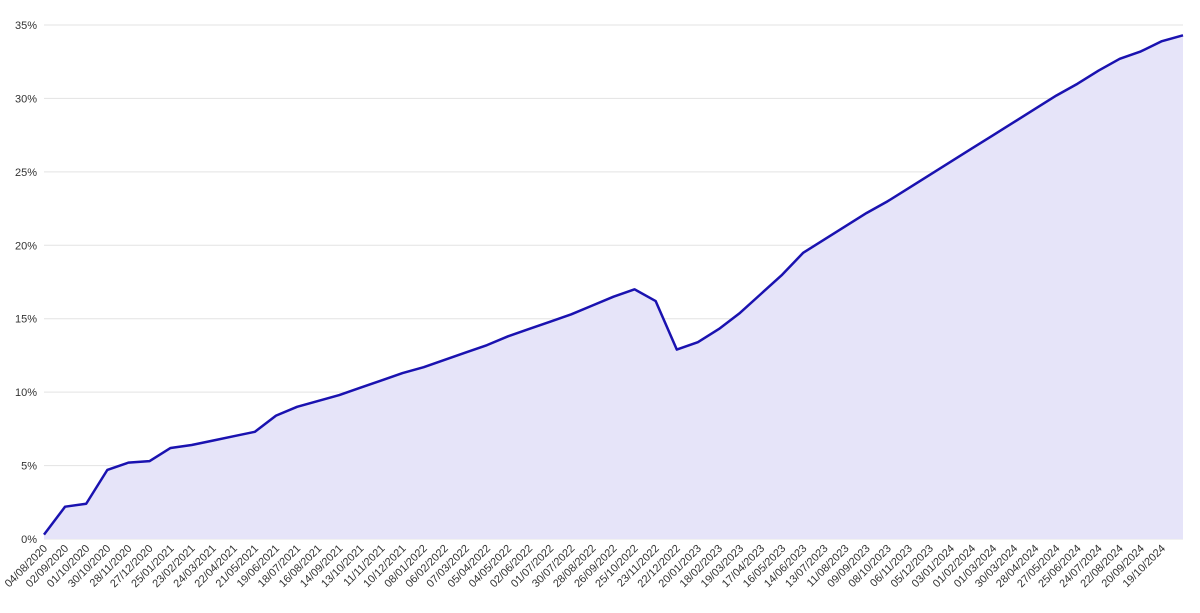 The width and height of the screenshot is (1200, 613). What do you see at coordinates (29, 540) in the screenshot?
I see `y-tick-label: 0%` at bounding box center [29, 540].